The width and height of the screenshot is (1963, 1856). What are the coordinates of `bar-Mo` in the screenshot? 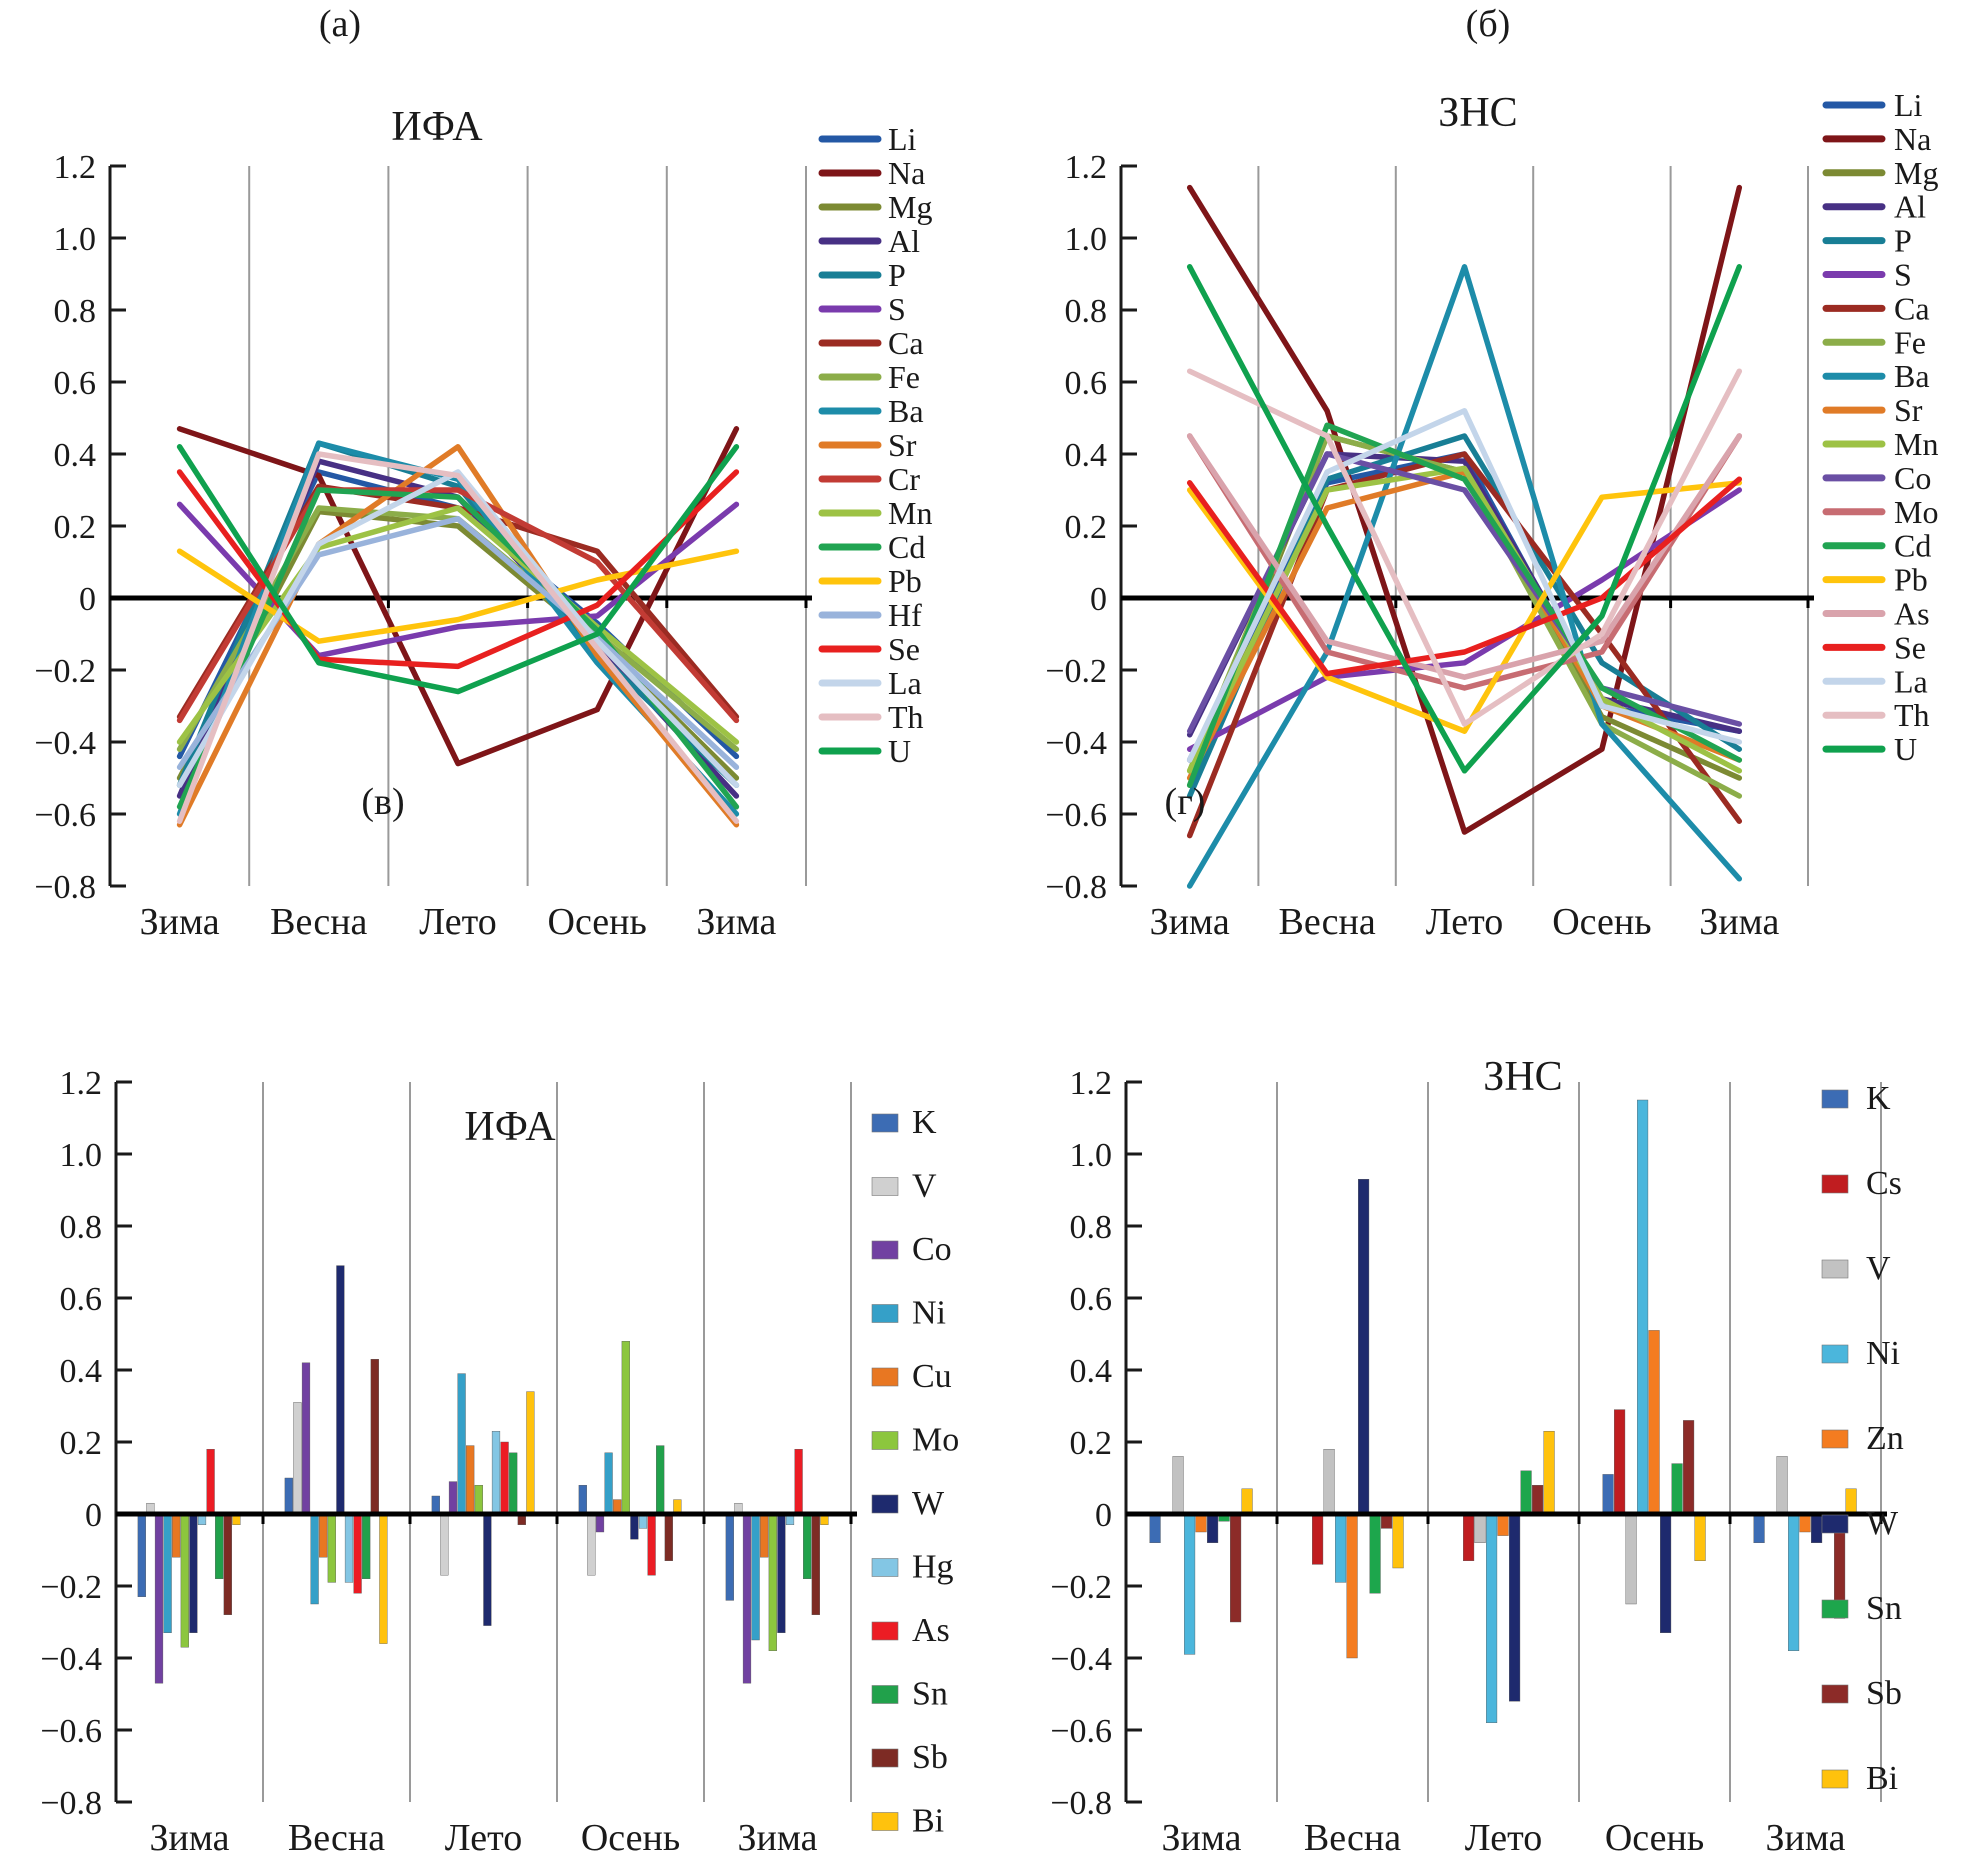 It's located at (772, 1582).